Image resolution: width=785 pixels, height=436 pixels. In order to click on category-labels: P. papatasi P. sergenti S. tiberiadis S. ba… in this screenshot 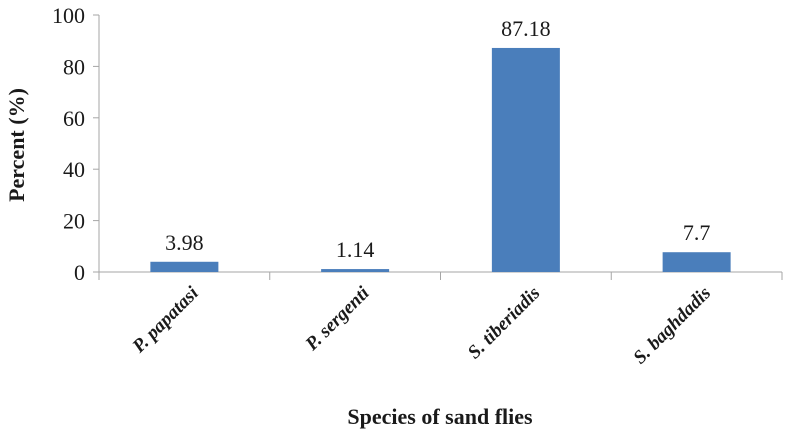, I will do `click(421, 325)`.